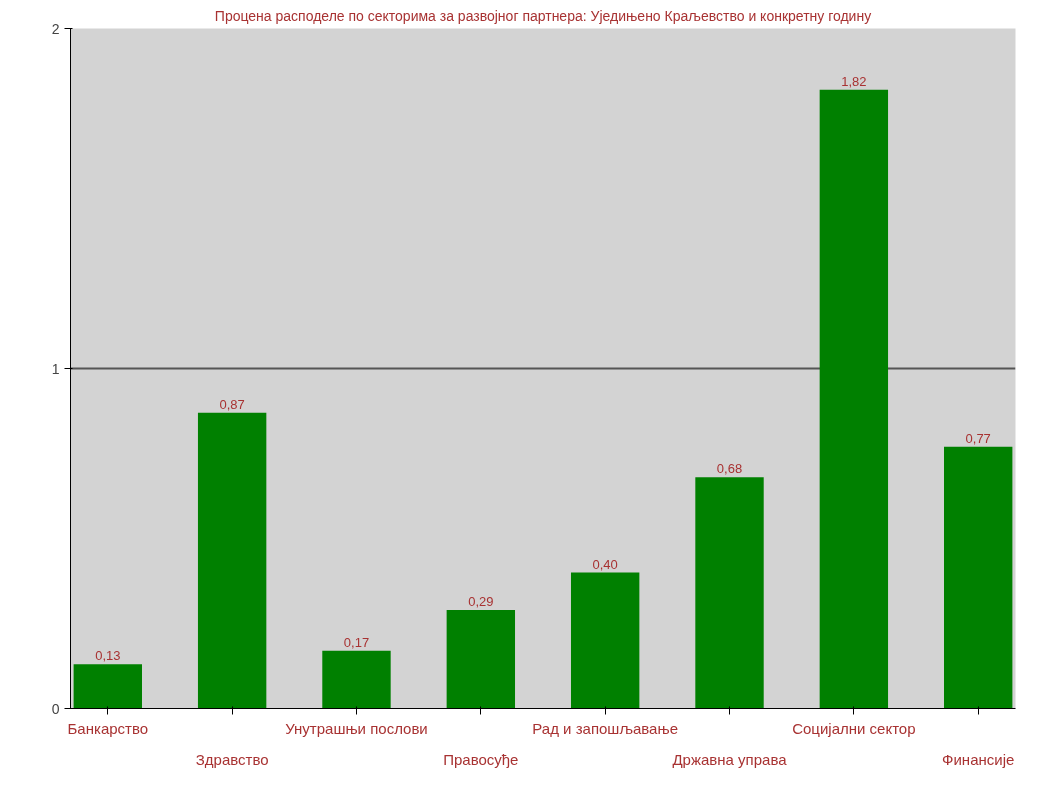 The width and height of the screenshot is (1057, 785). I want to click on x-tick-label: Здравство, so click(232, 759).